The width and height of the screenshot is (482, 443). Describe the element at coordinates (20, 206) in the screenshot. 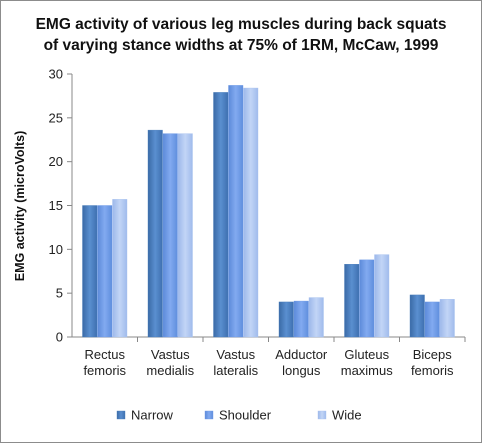

I see `y-axis-label: EMG activity (microVolts)` at that location.